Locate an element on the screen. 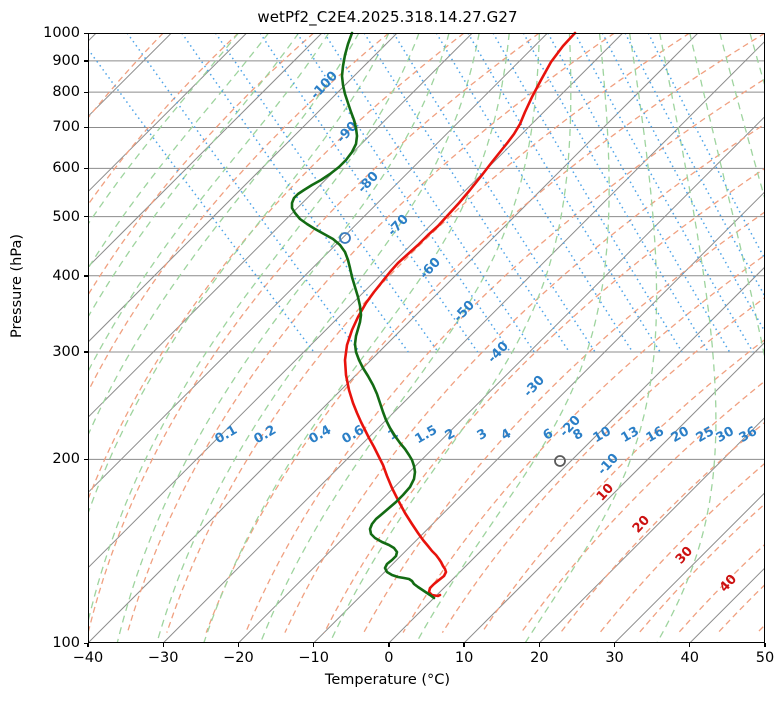  y-tick-label: 500 is located at coordinates (66, 216).